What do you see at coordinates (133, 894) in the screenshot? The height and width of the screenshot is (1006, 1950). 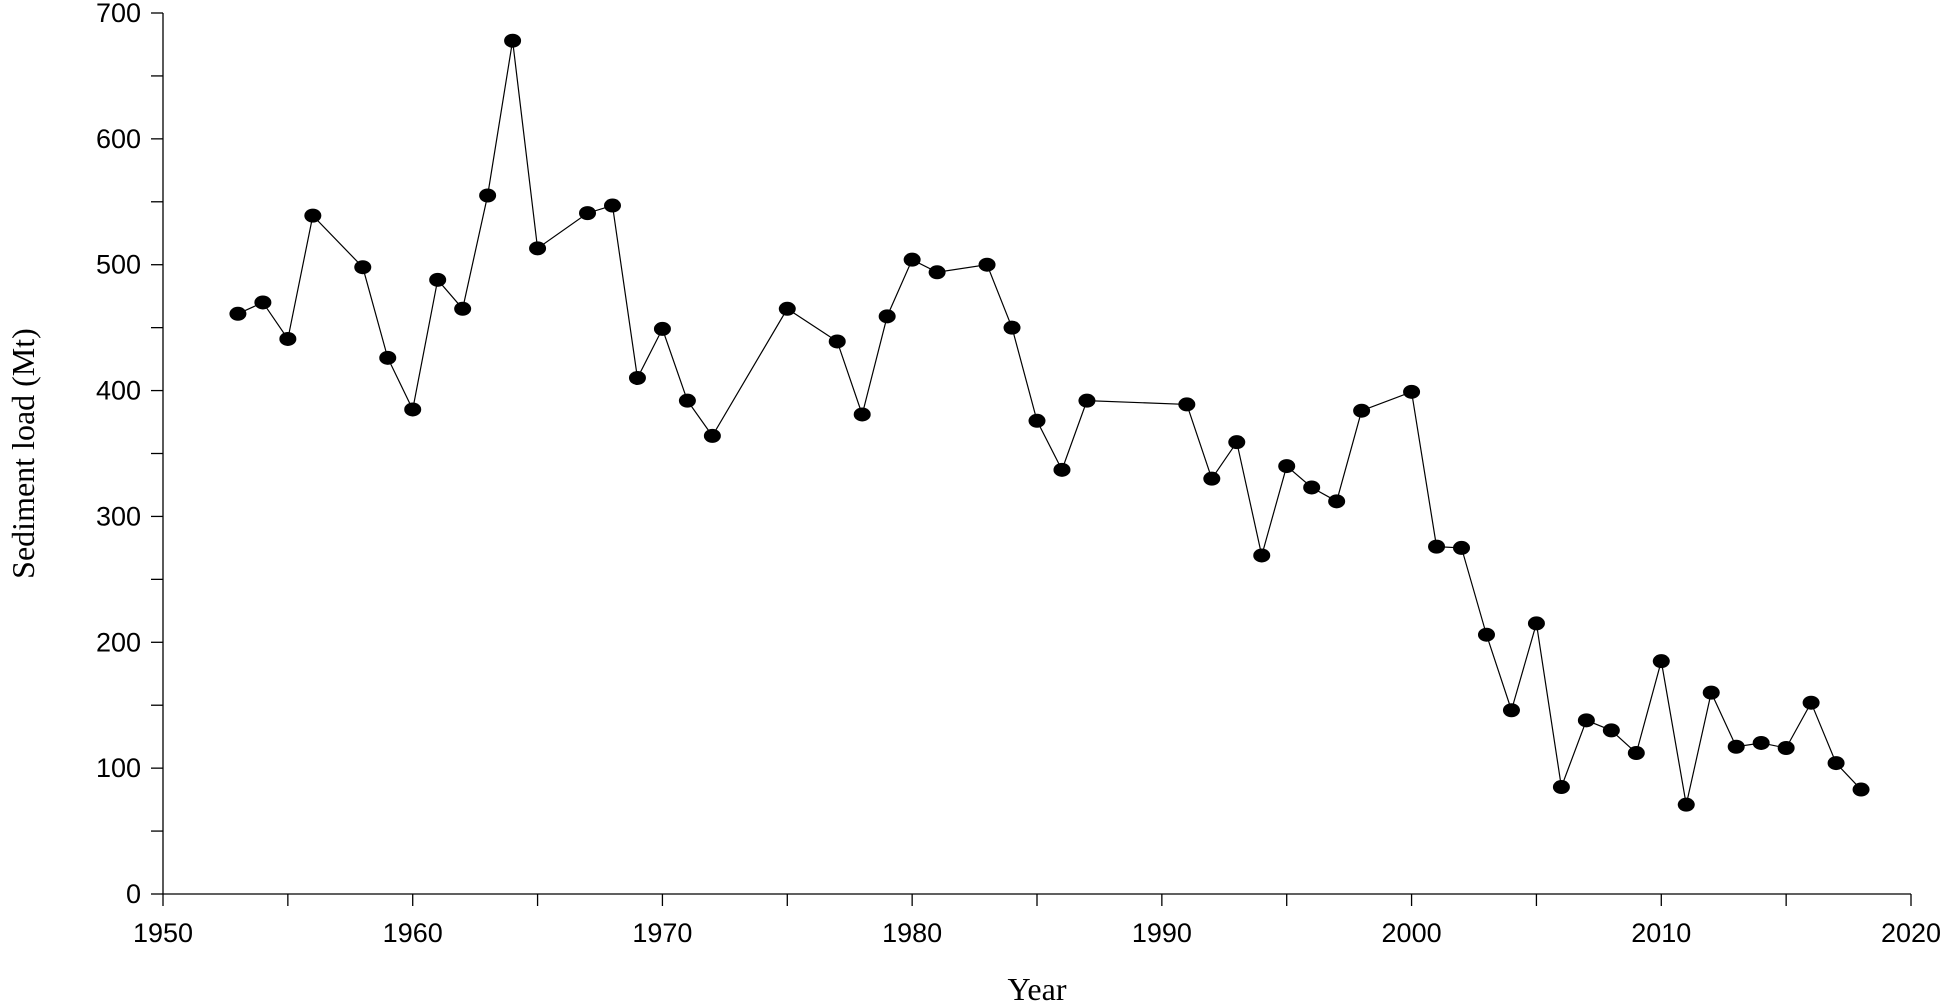 I see `y-tick-label: 0` at bounding box center [133, 894].